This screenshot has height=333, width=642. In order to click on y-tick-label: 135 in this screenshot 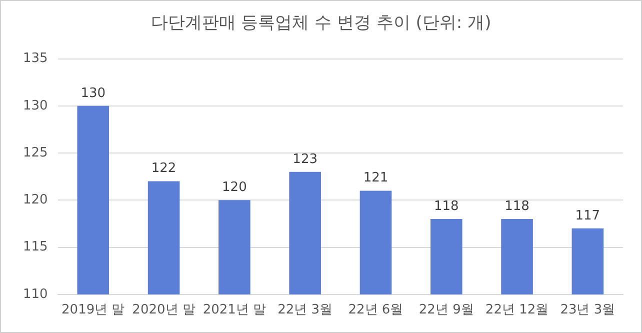, I will do `click(35, 58)`.